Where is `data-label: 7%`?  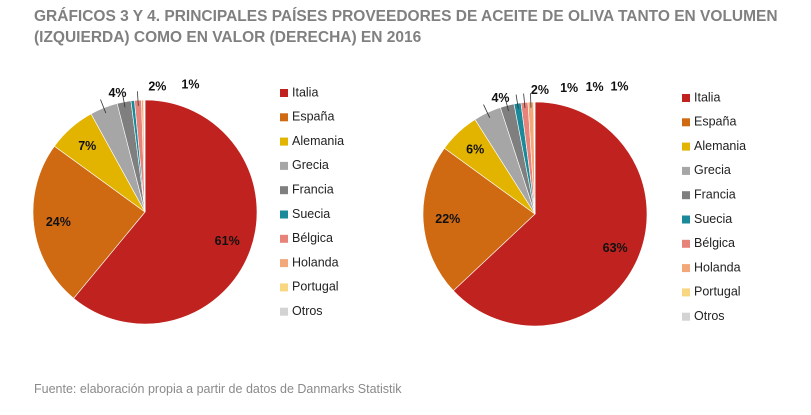 data-label: 7% is located at coordinates (87, 146).